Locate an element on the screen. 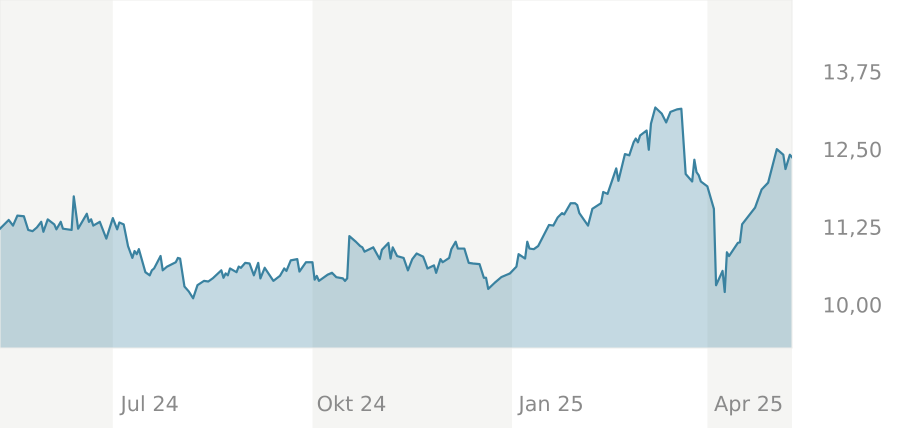 This screenshot has height=428, width=902. x-tick-label: Jan 25 is located at coordinates (549, 406).